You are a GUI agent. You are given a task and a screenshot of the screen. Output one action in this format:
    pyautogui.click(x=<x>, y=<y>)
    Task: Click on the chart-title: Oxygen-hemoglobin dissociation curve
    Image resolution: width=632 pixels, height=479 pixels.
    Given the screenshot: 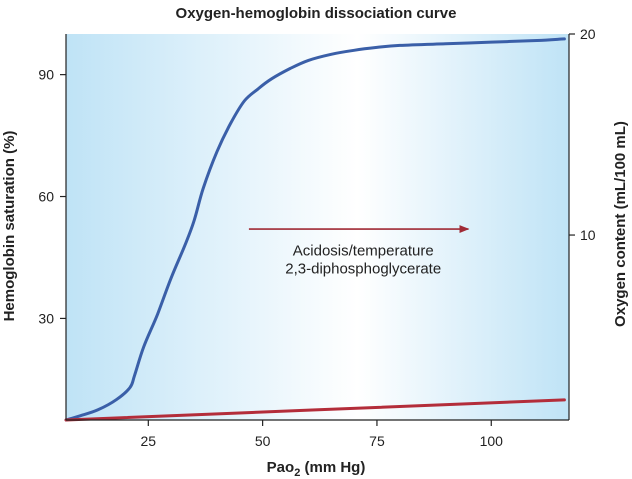 What is the action you would take?
    pyautogui.click(x=316, y=13)
    